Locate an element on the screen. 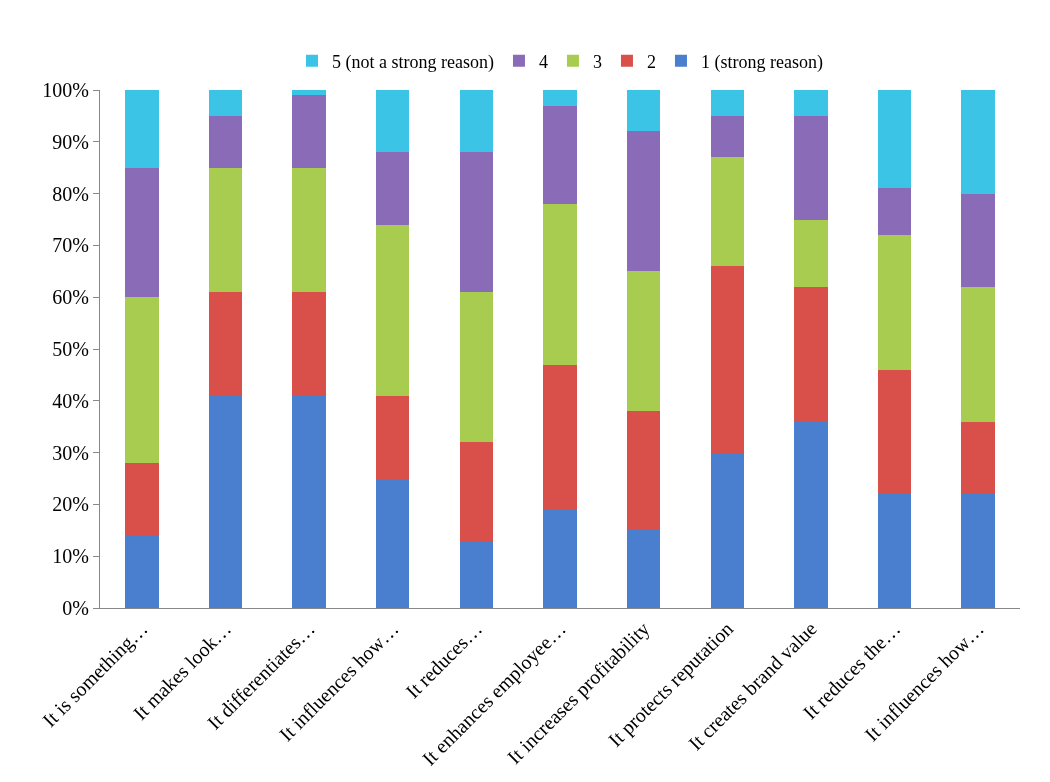 The image size is (1050, 782). legend-label: 5 (not a strong reason) is located at coordinates (413, 62).